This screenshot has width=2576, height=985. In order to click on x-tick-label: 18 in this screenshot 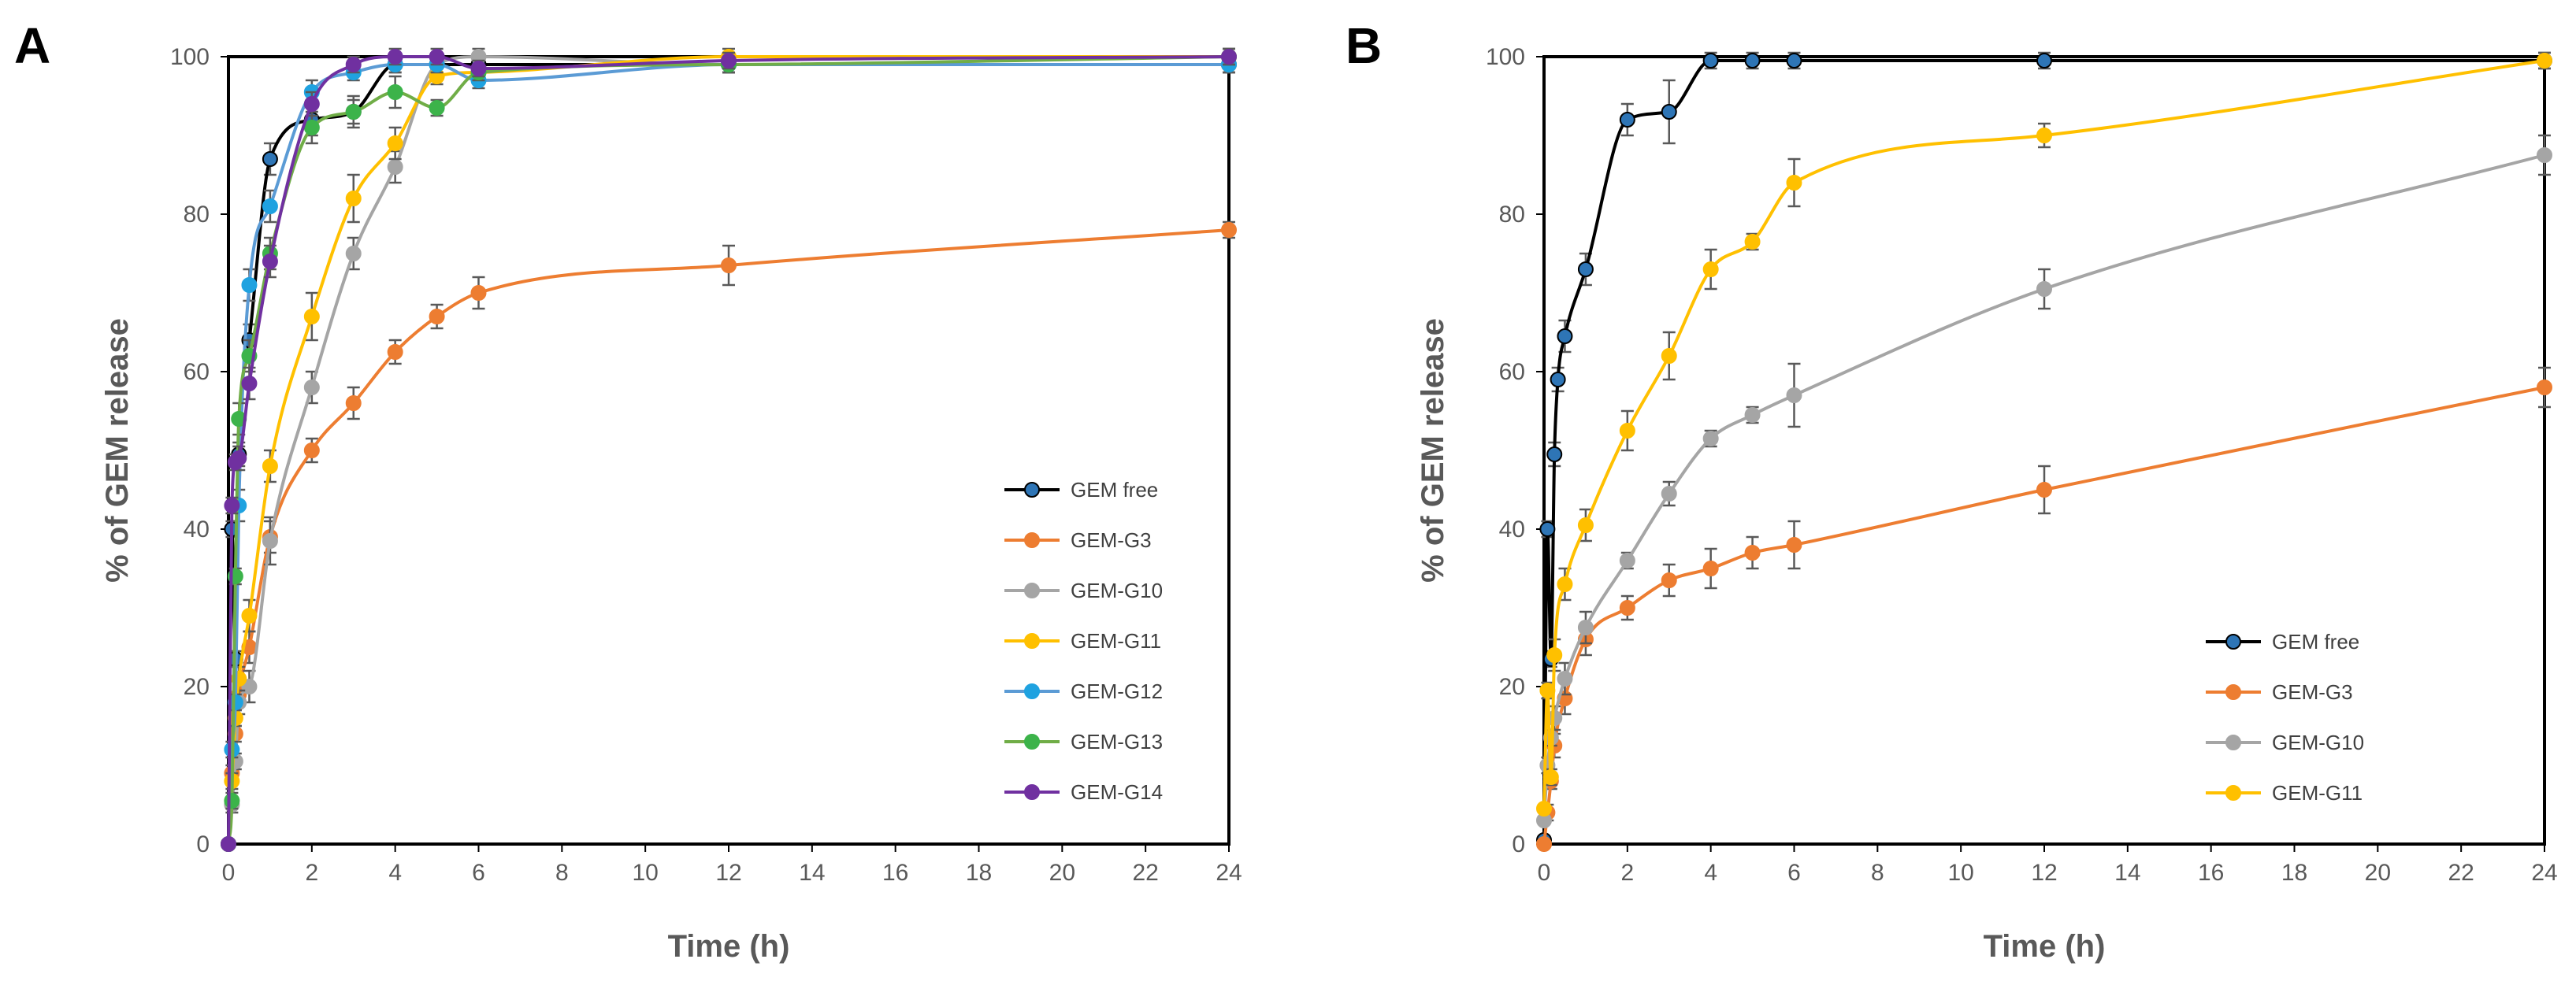, I will do `click(979, 873)`.